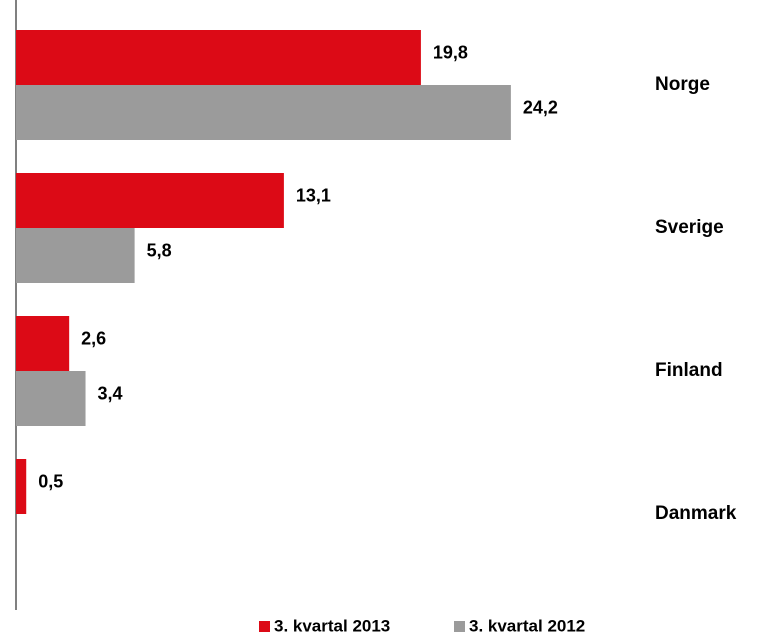 This screenshot has height=642, width=773. What do you see at coordinates (696, 513) in the screenshot?
I see `category-label: Danmark` at bounding box center [696, 513].